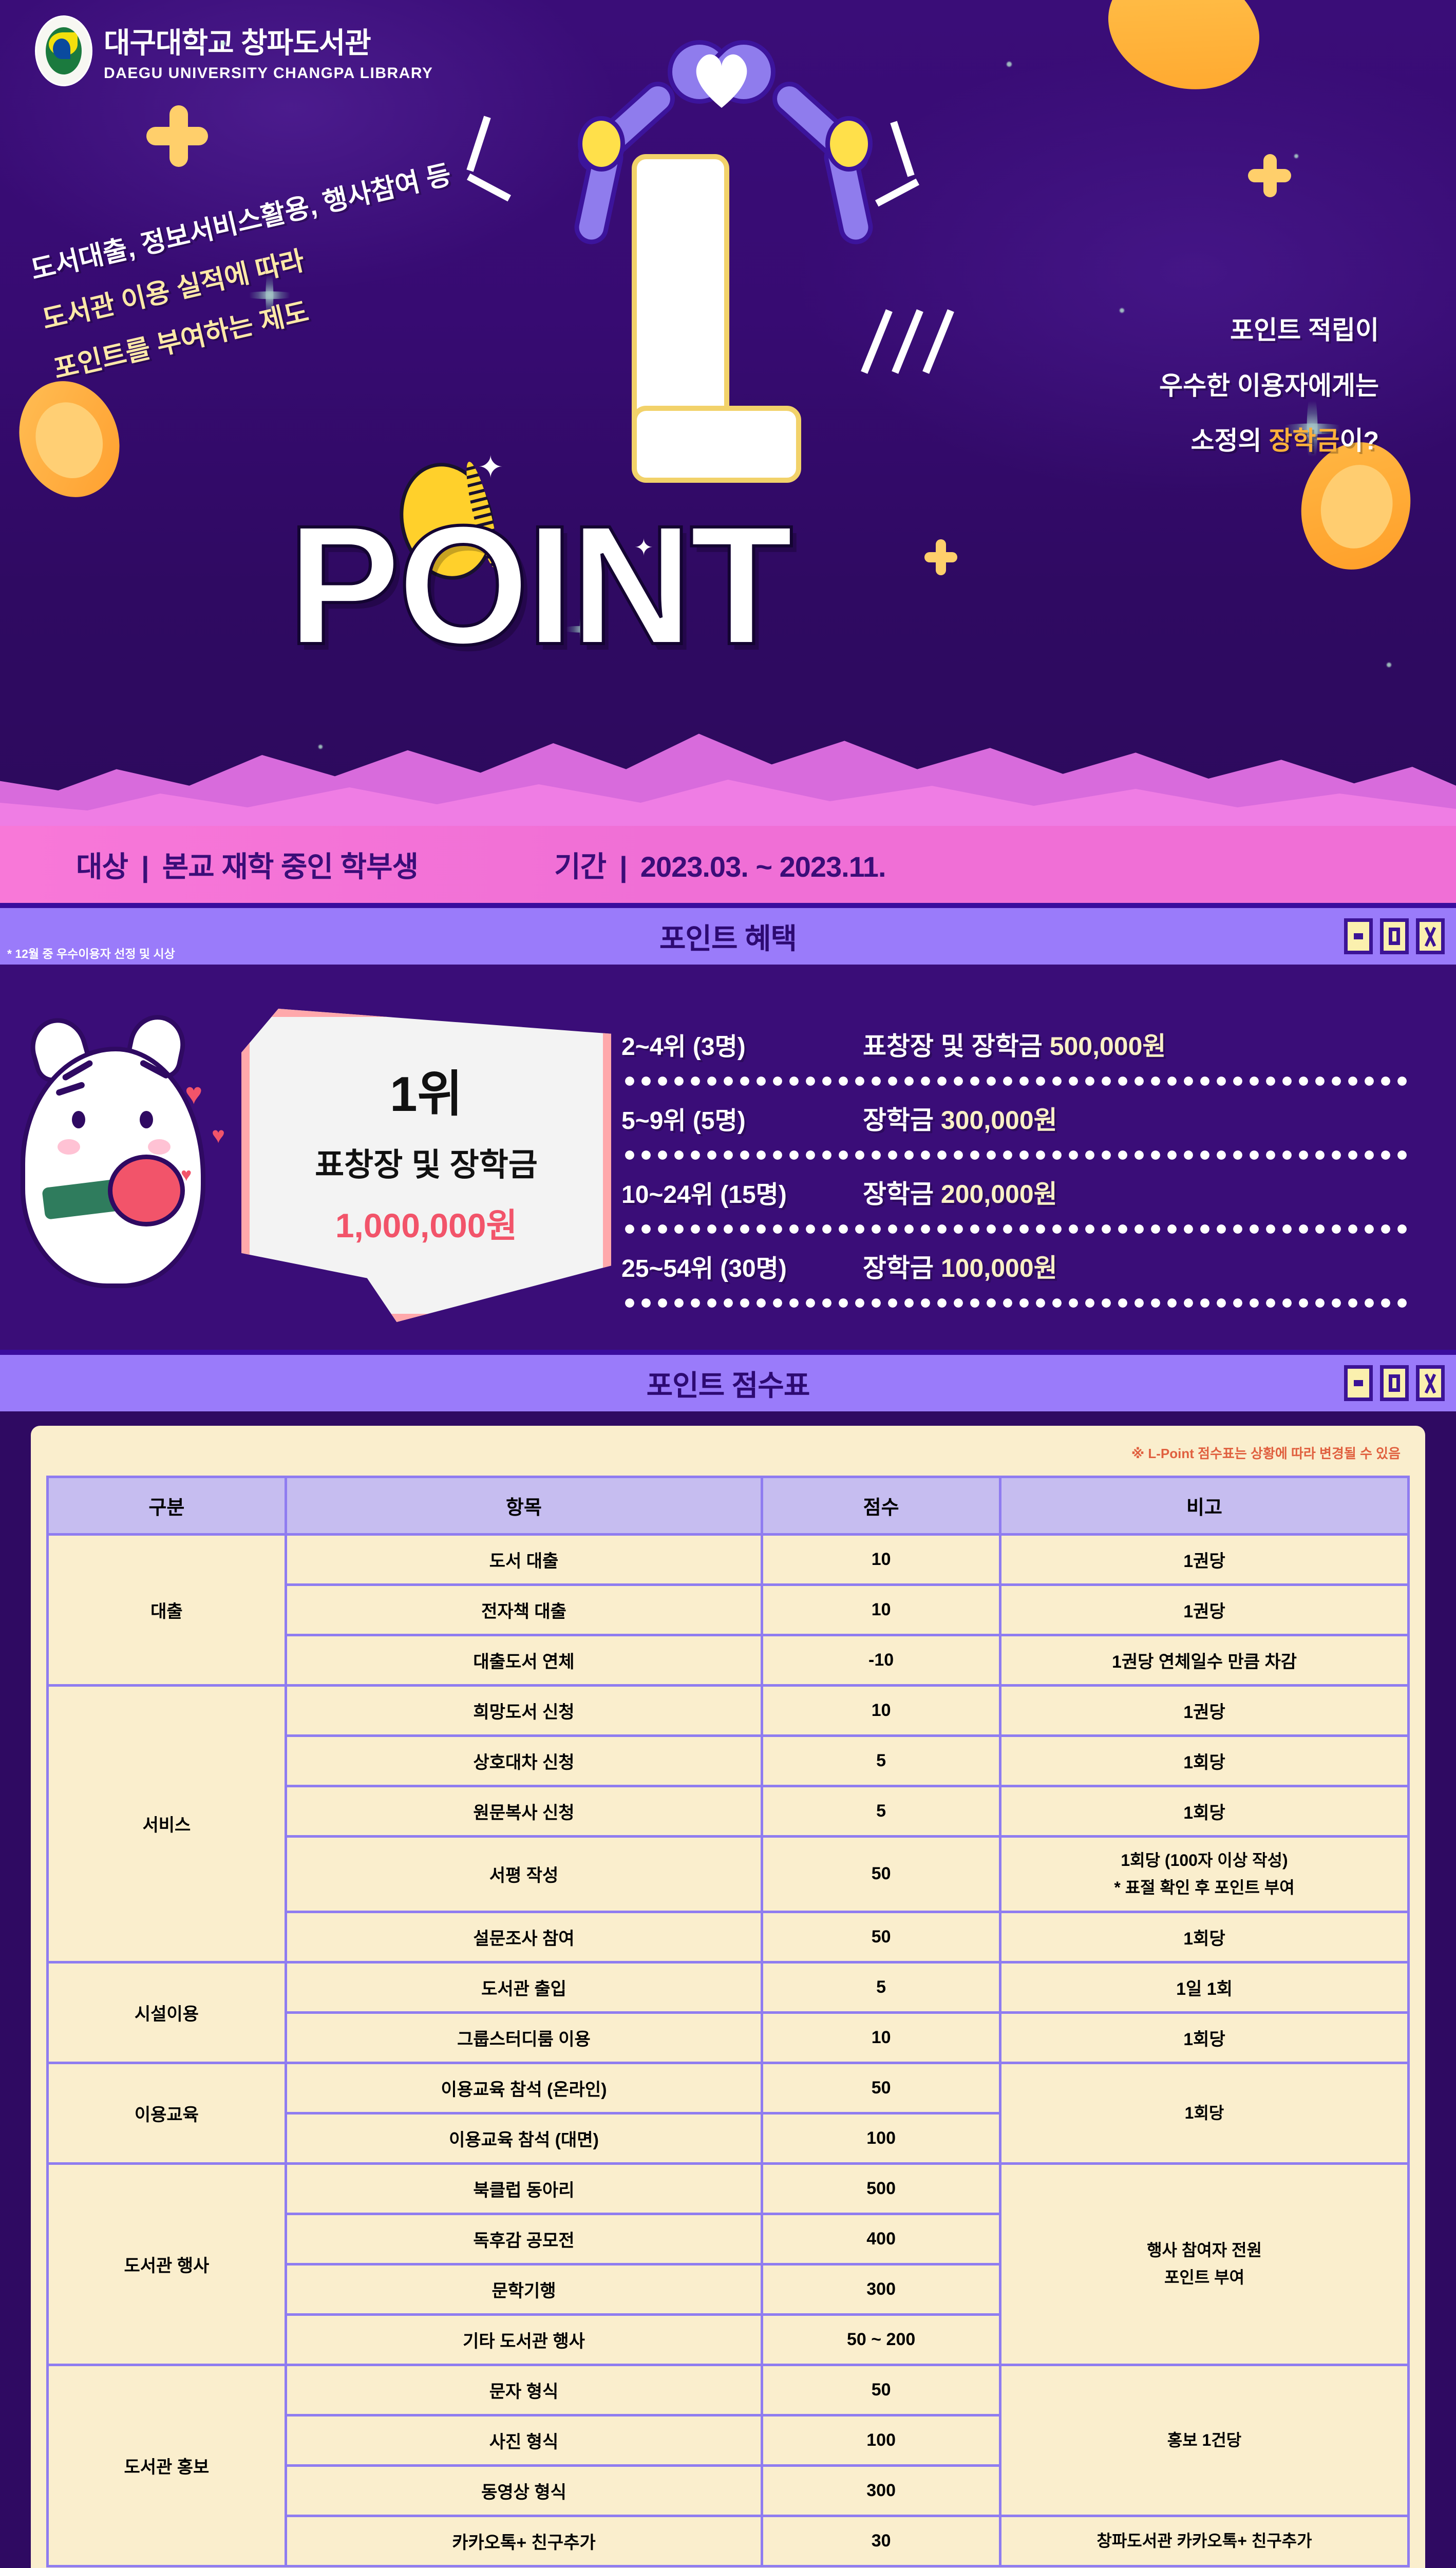 This screenshot has width=1456, height=2568. I want to click on table-row: 기타 도서관 행사 50 ~ 200, so click(728, 2339).